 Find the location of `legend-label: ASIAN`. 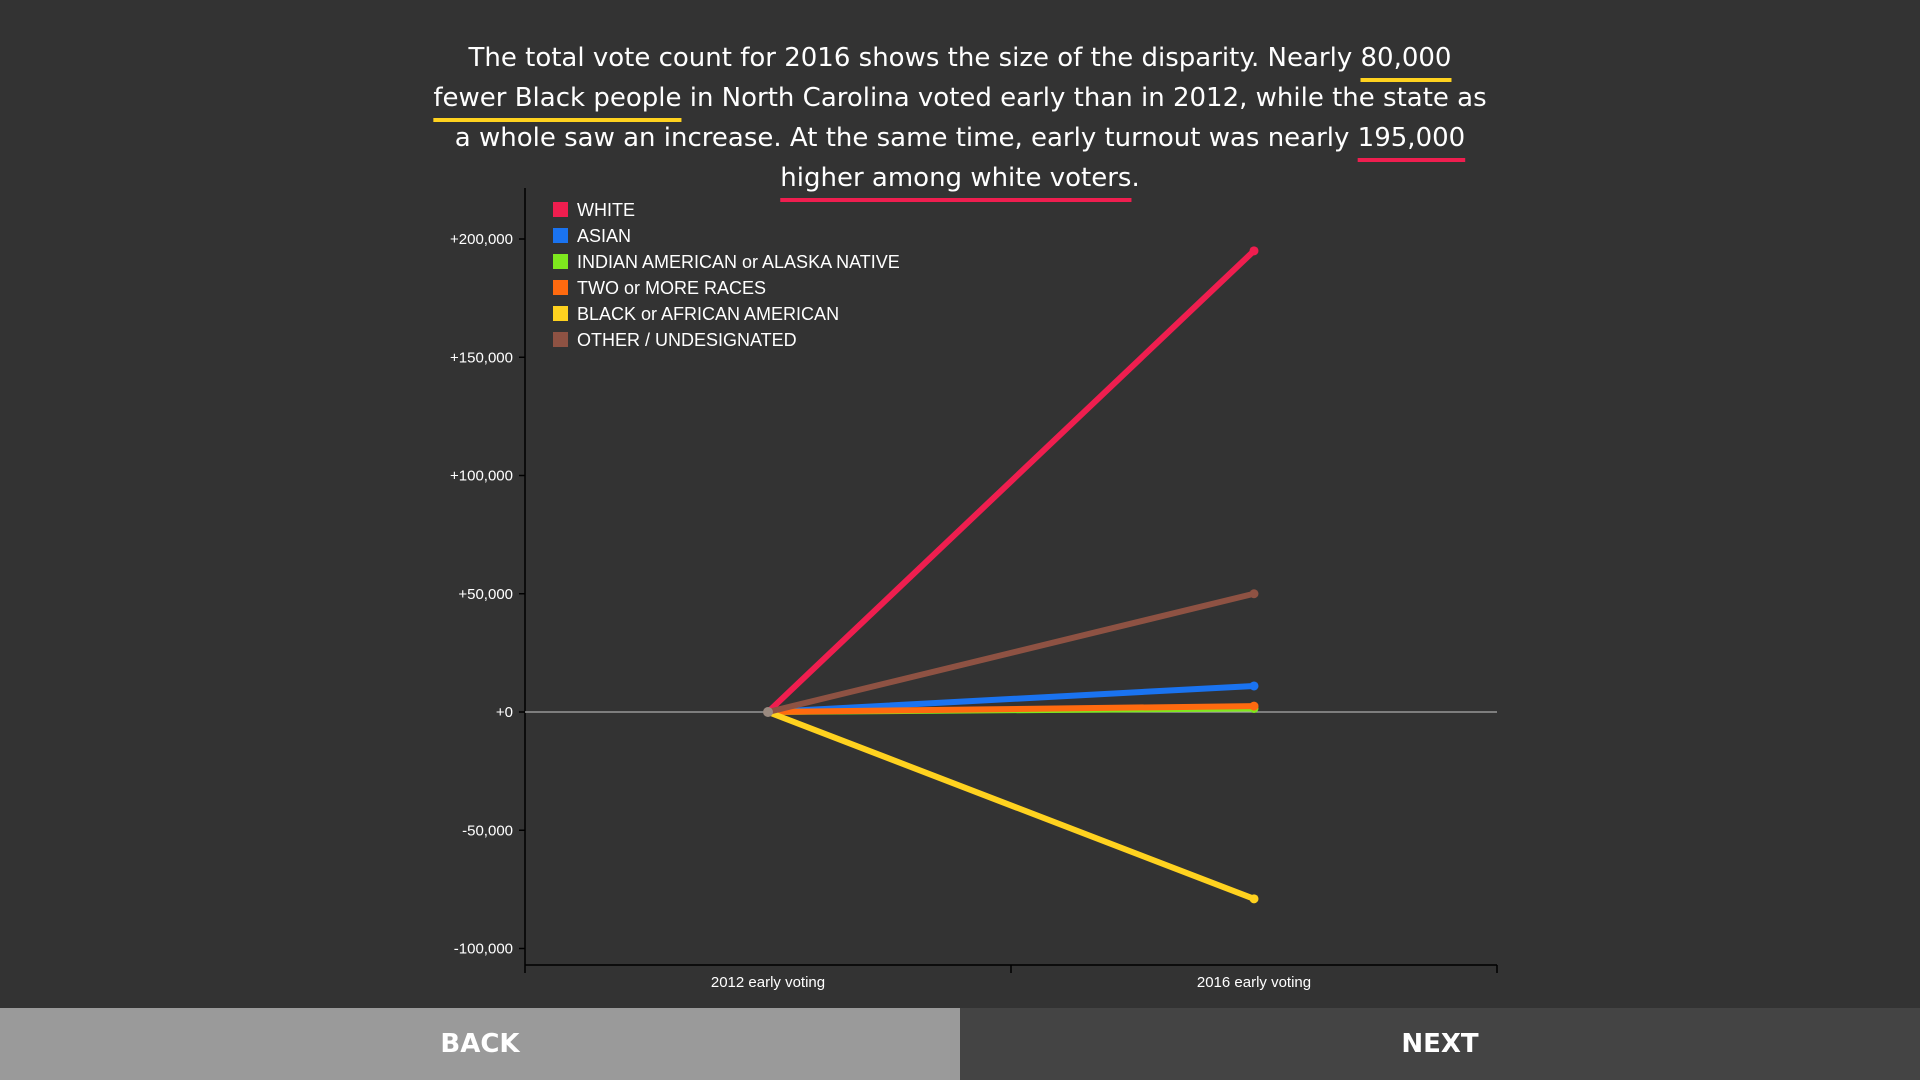

legend-label: ASIAN is located at coordinates (604, 236).